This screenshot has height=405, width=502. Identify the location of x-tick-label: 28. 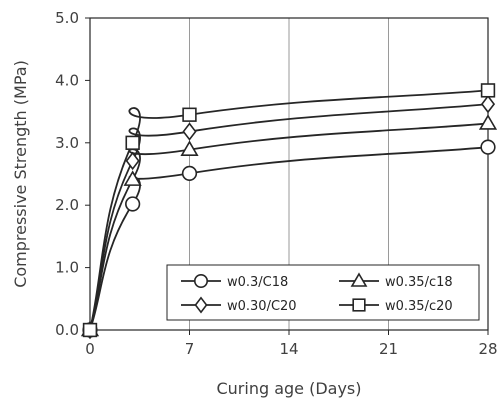
(487, 349).